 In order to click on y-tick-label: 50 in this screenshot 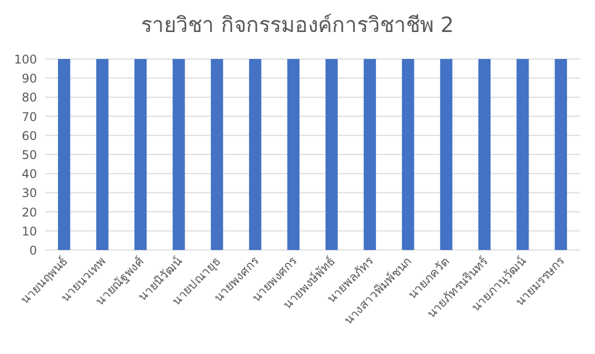, I will do `click(29, 155)`.